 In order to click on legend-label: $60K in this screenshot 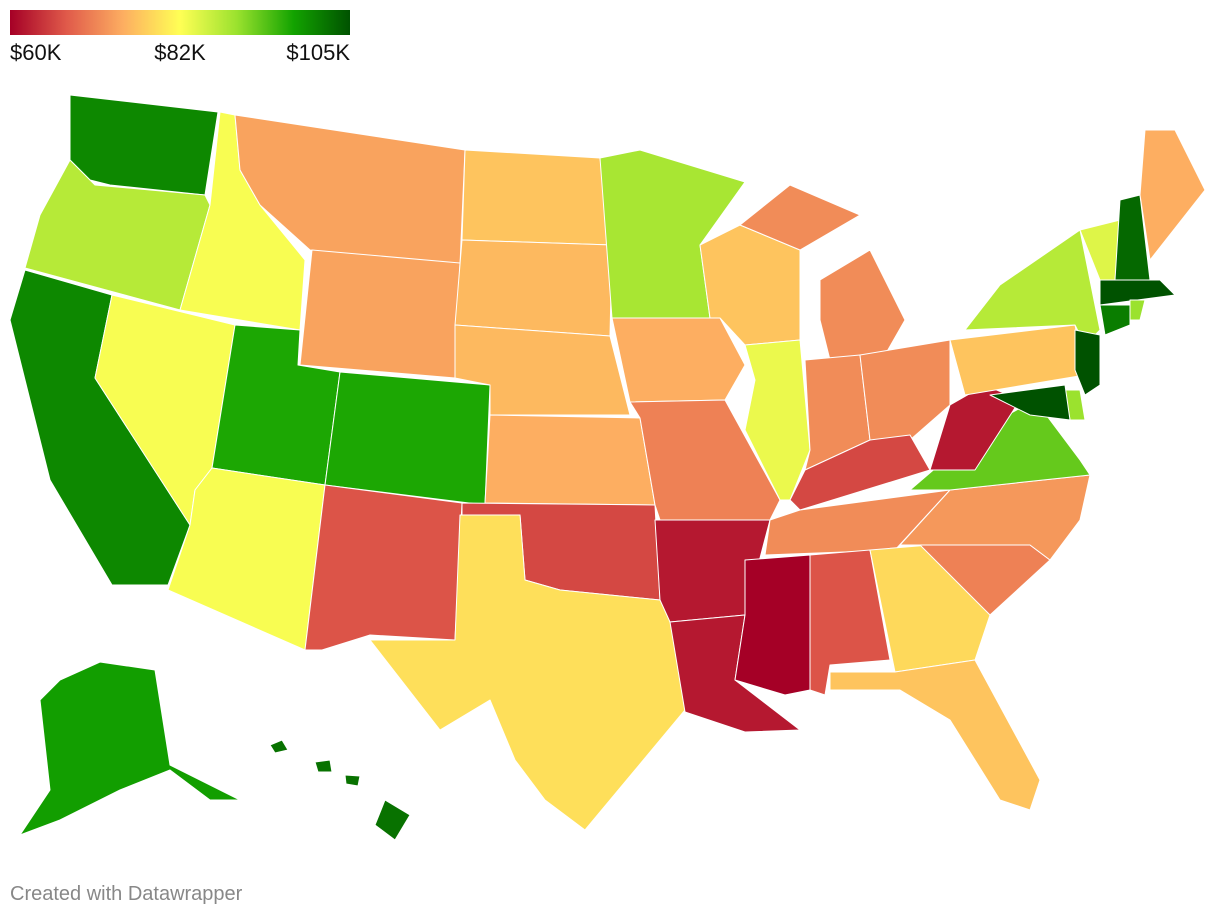, I will do `click(36, 52)`.